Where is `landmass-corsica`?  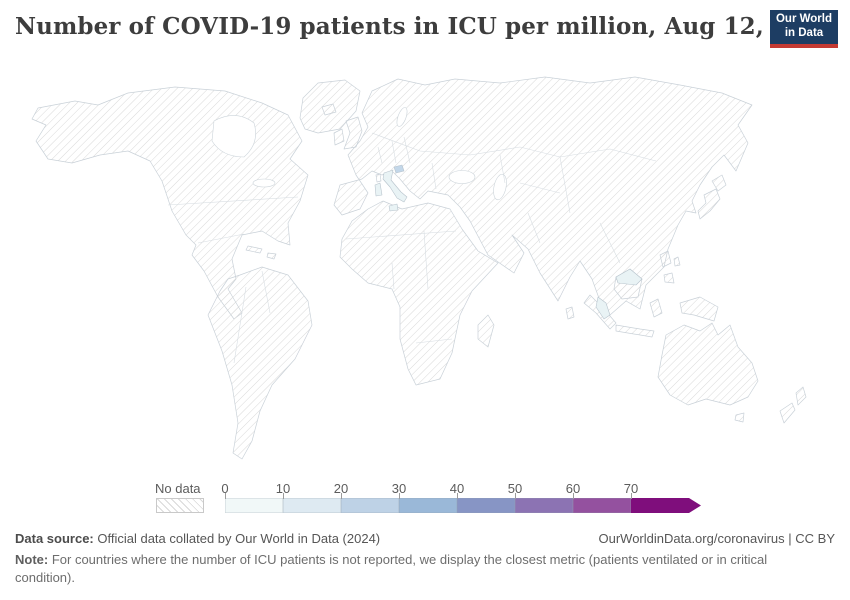
landmass-corsica is located at coordinates (378, 178).